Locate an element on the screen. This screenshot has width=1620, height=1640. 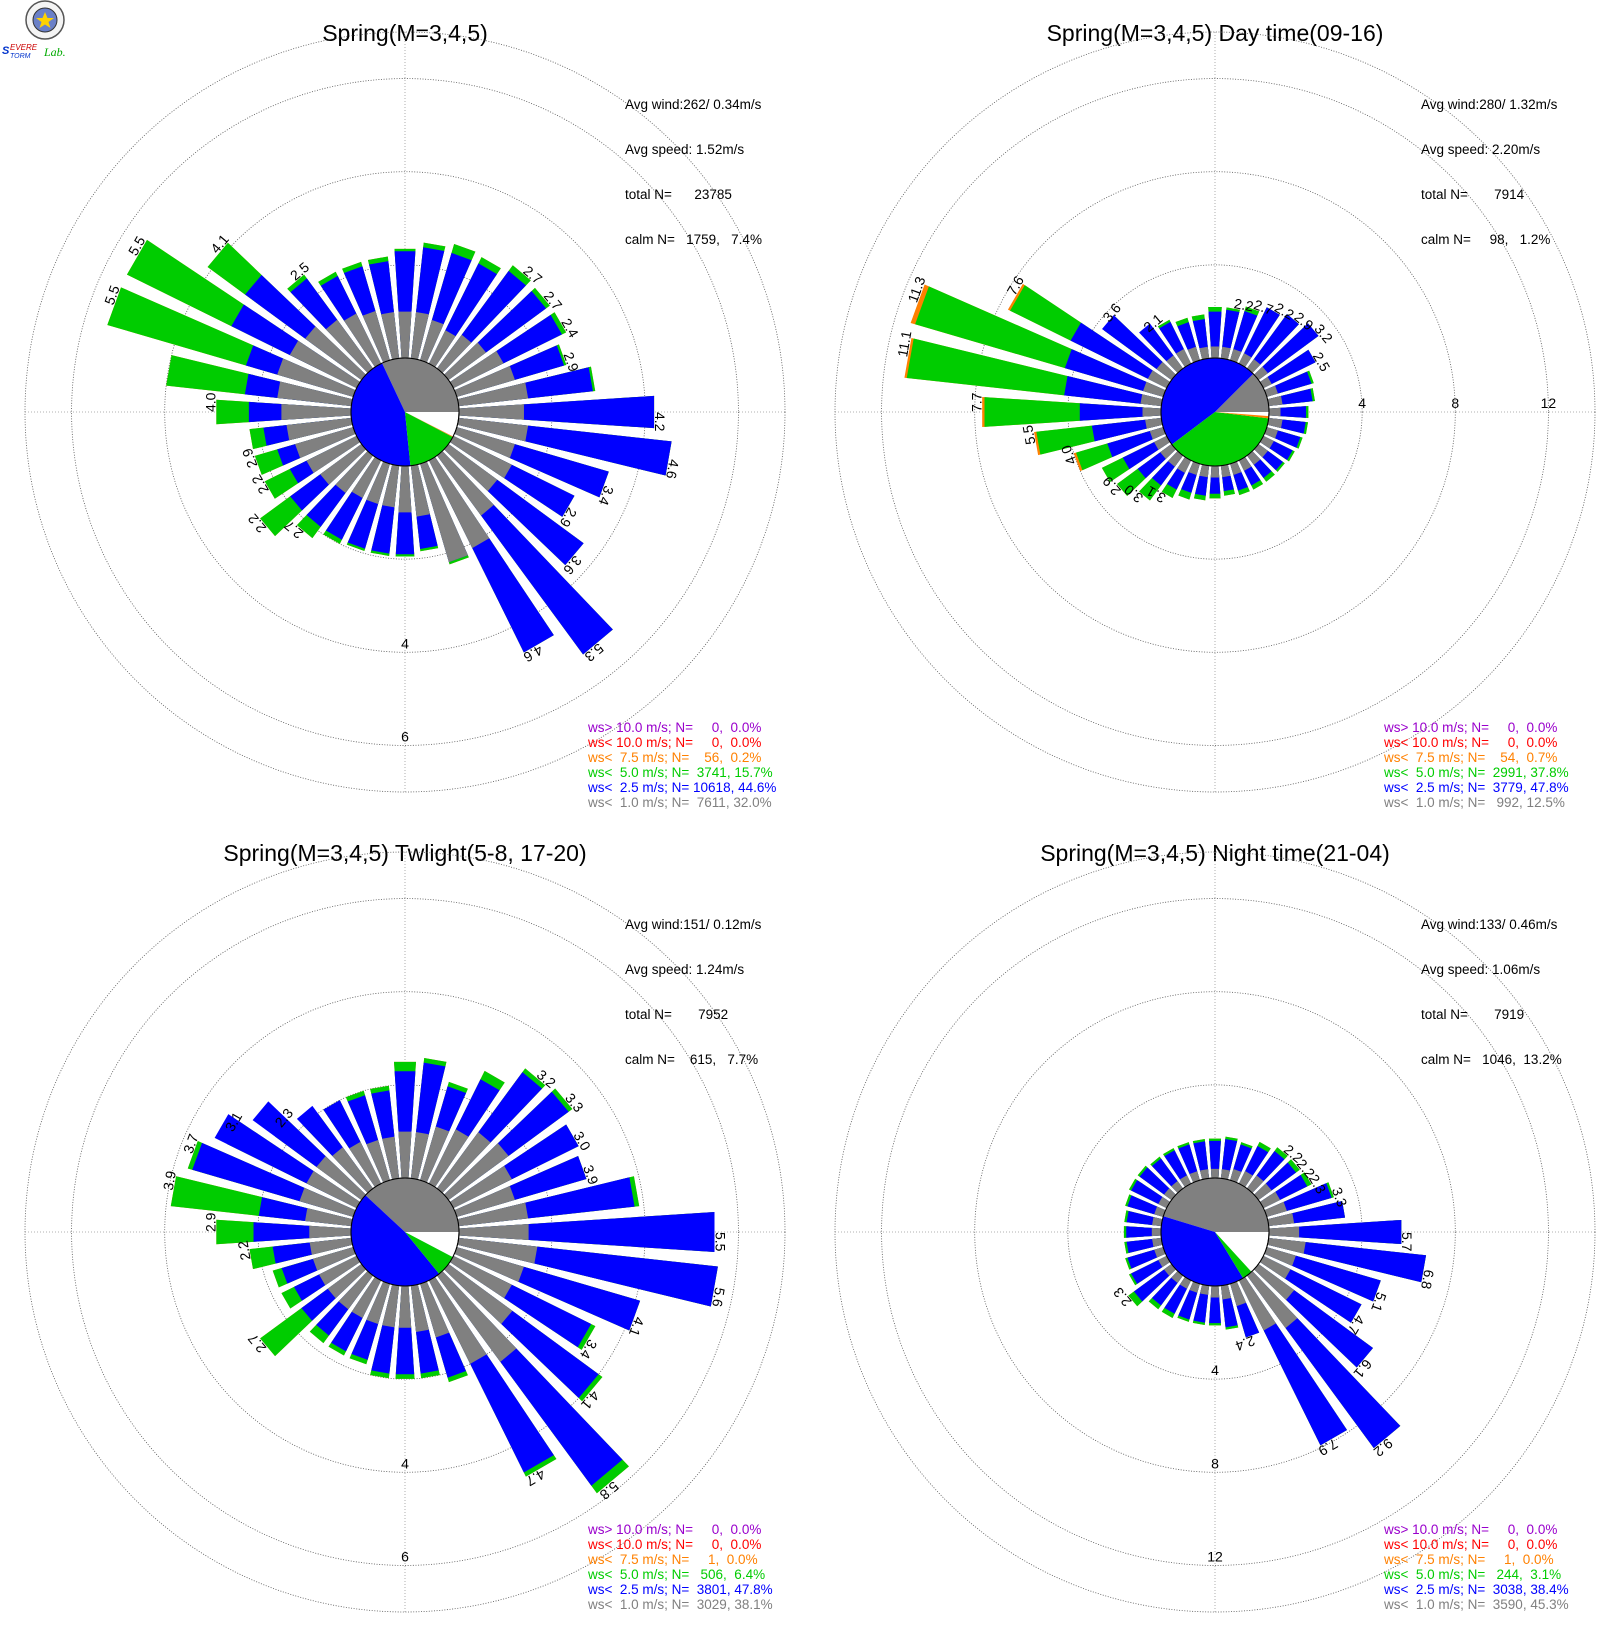
total-n-text: total N= 7914 is located at coordinates (1473, 194).